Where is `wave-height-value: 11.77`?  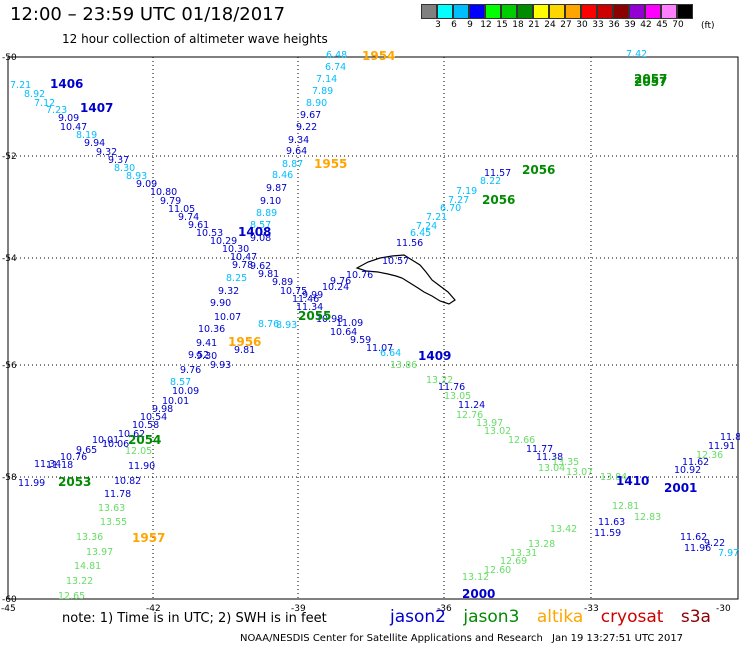
wave-height-value: 11.77 is located at coordinates (539, 449).